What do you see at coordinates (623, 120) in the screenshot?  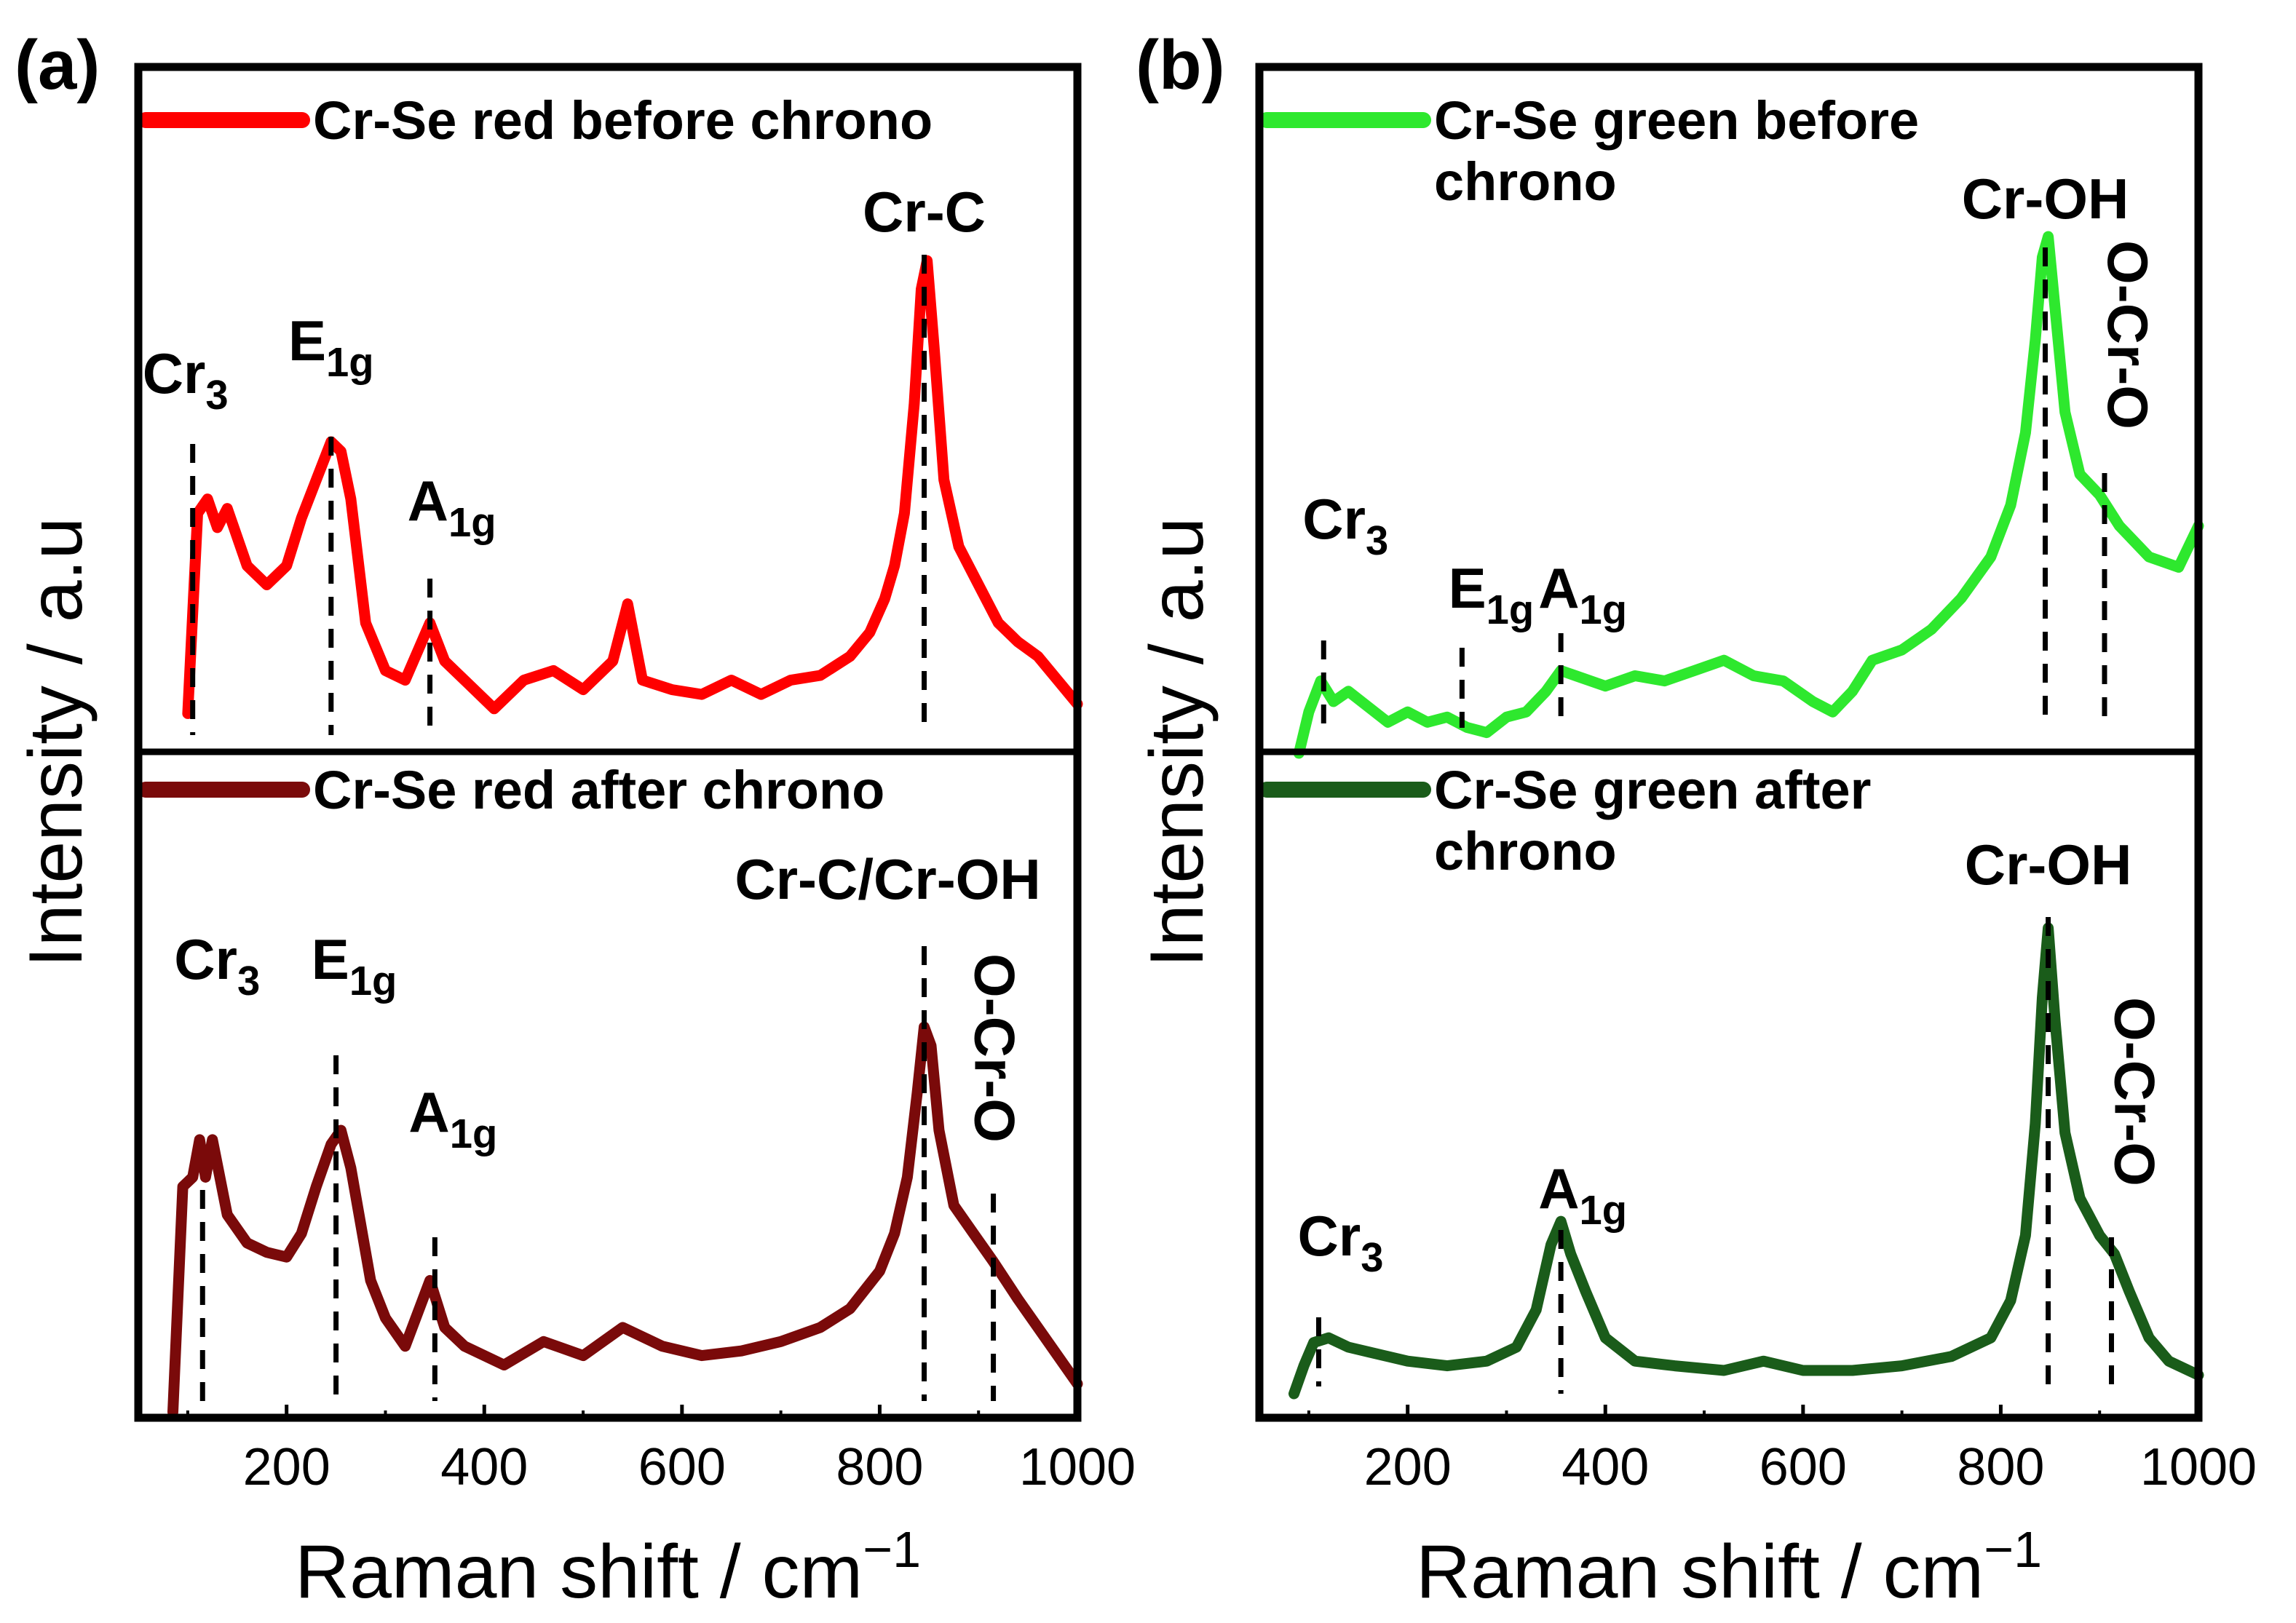 I see `legend-label: Cr-Se red before chrono` at bounding box center [623, 120].